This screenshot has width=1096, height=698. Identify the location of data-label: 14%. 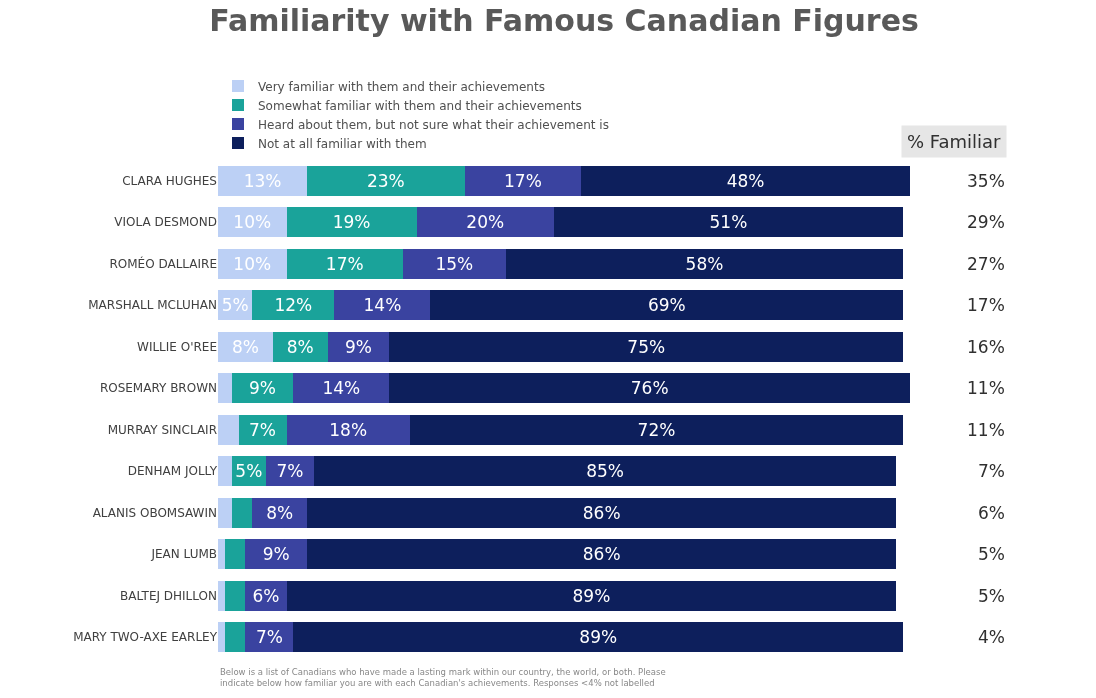
(382, 305).